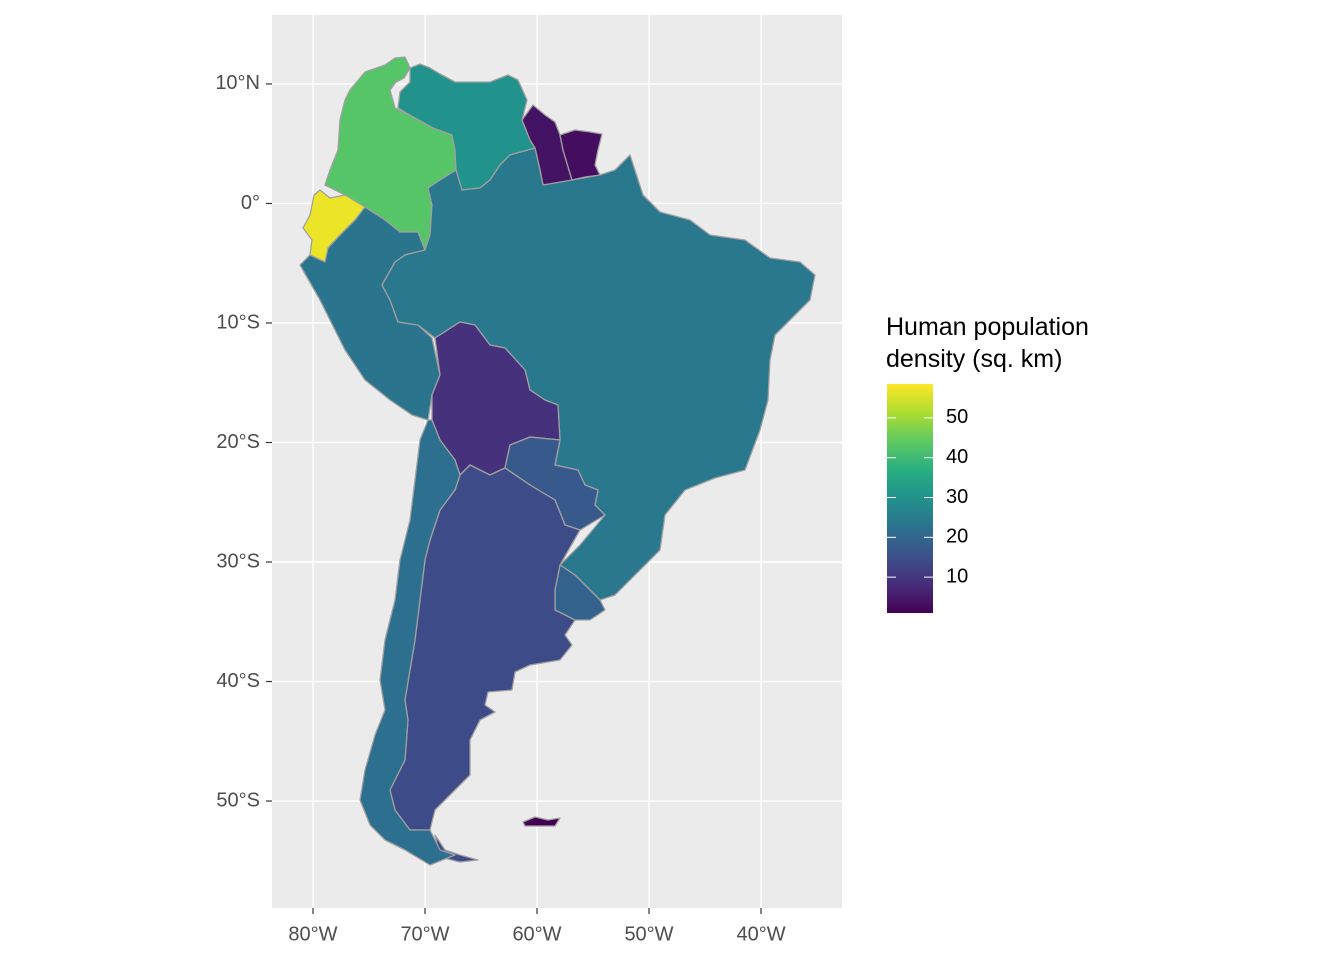 This screenshot has width=1344, height=960. I want to click on colorbar-label: 30, so click(957, 497).